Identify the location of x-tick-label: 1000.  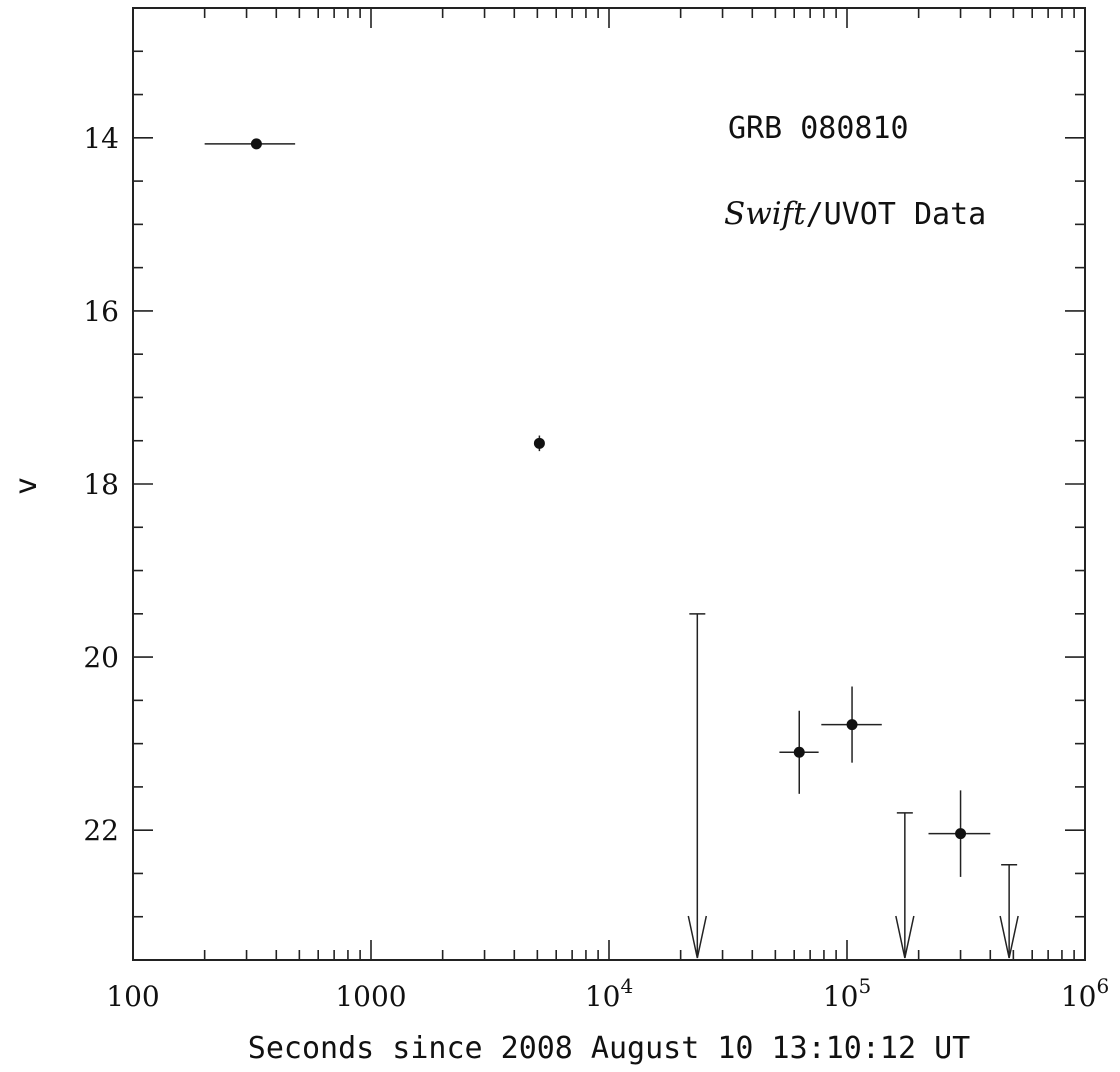
(370, 996).